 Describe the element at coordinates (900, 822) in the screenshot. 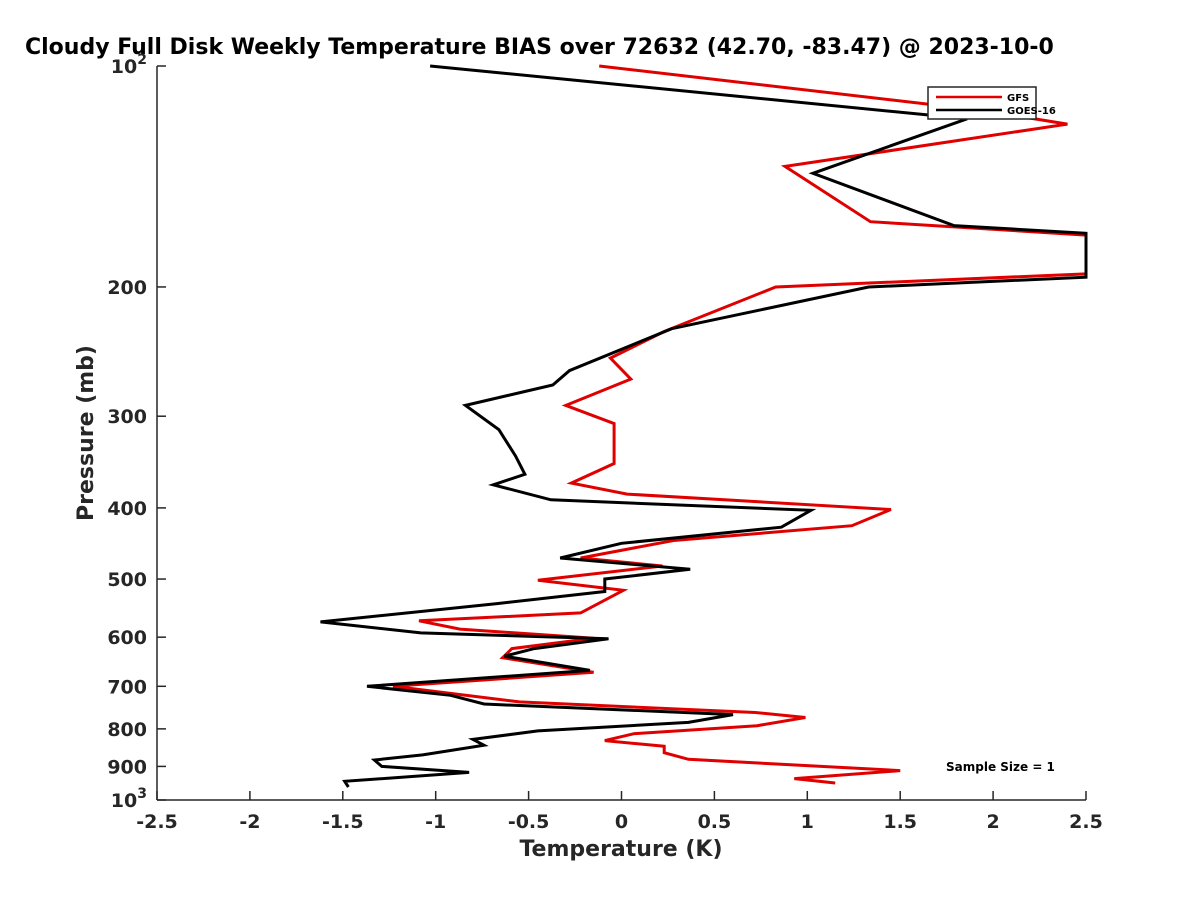

I see `x-tick-label: 1.5` at that location.